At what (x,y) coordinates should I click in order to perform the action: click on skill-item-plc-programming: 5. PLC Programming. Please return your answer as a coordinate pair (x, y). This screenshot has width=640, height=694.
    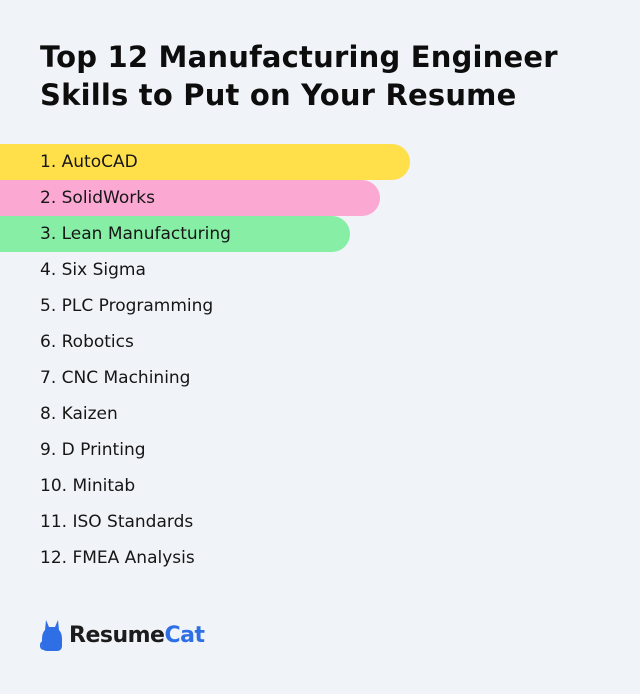
    Looking at the image, I should click on (127, 306).